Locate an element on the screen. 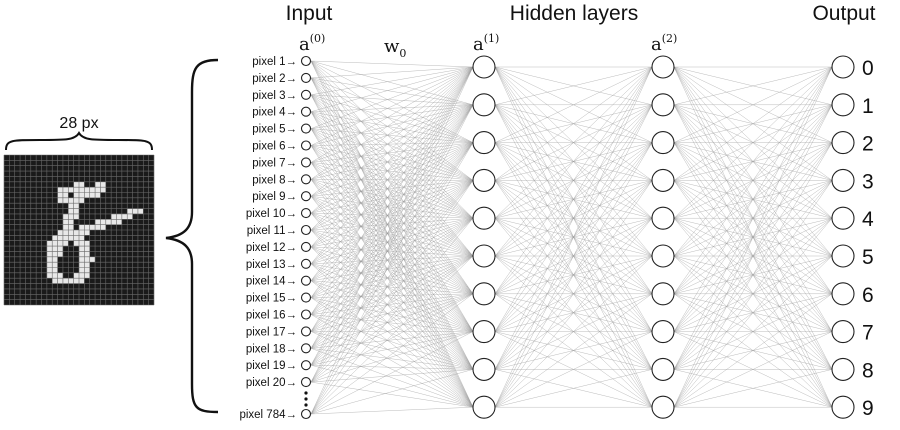  hidden-layers-header: Hidden layers is located at coordinates (574, 13).